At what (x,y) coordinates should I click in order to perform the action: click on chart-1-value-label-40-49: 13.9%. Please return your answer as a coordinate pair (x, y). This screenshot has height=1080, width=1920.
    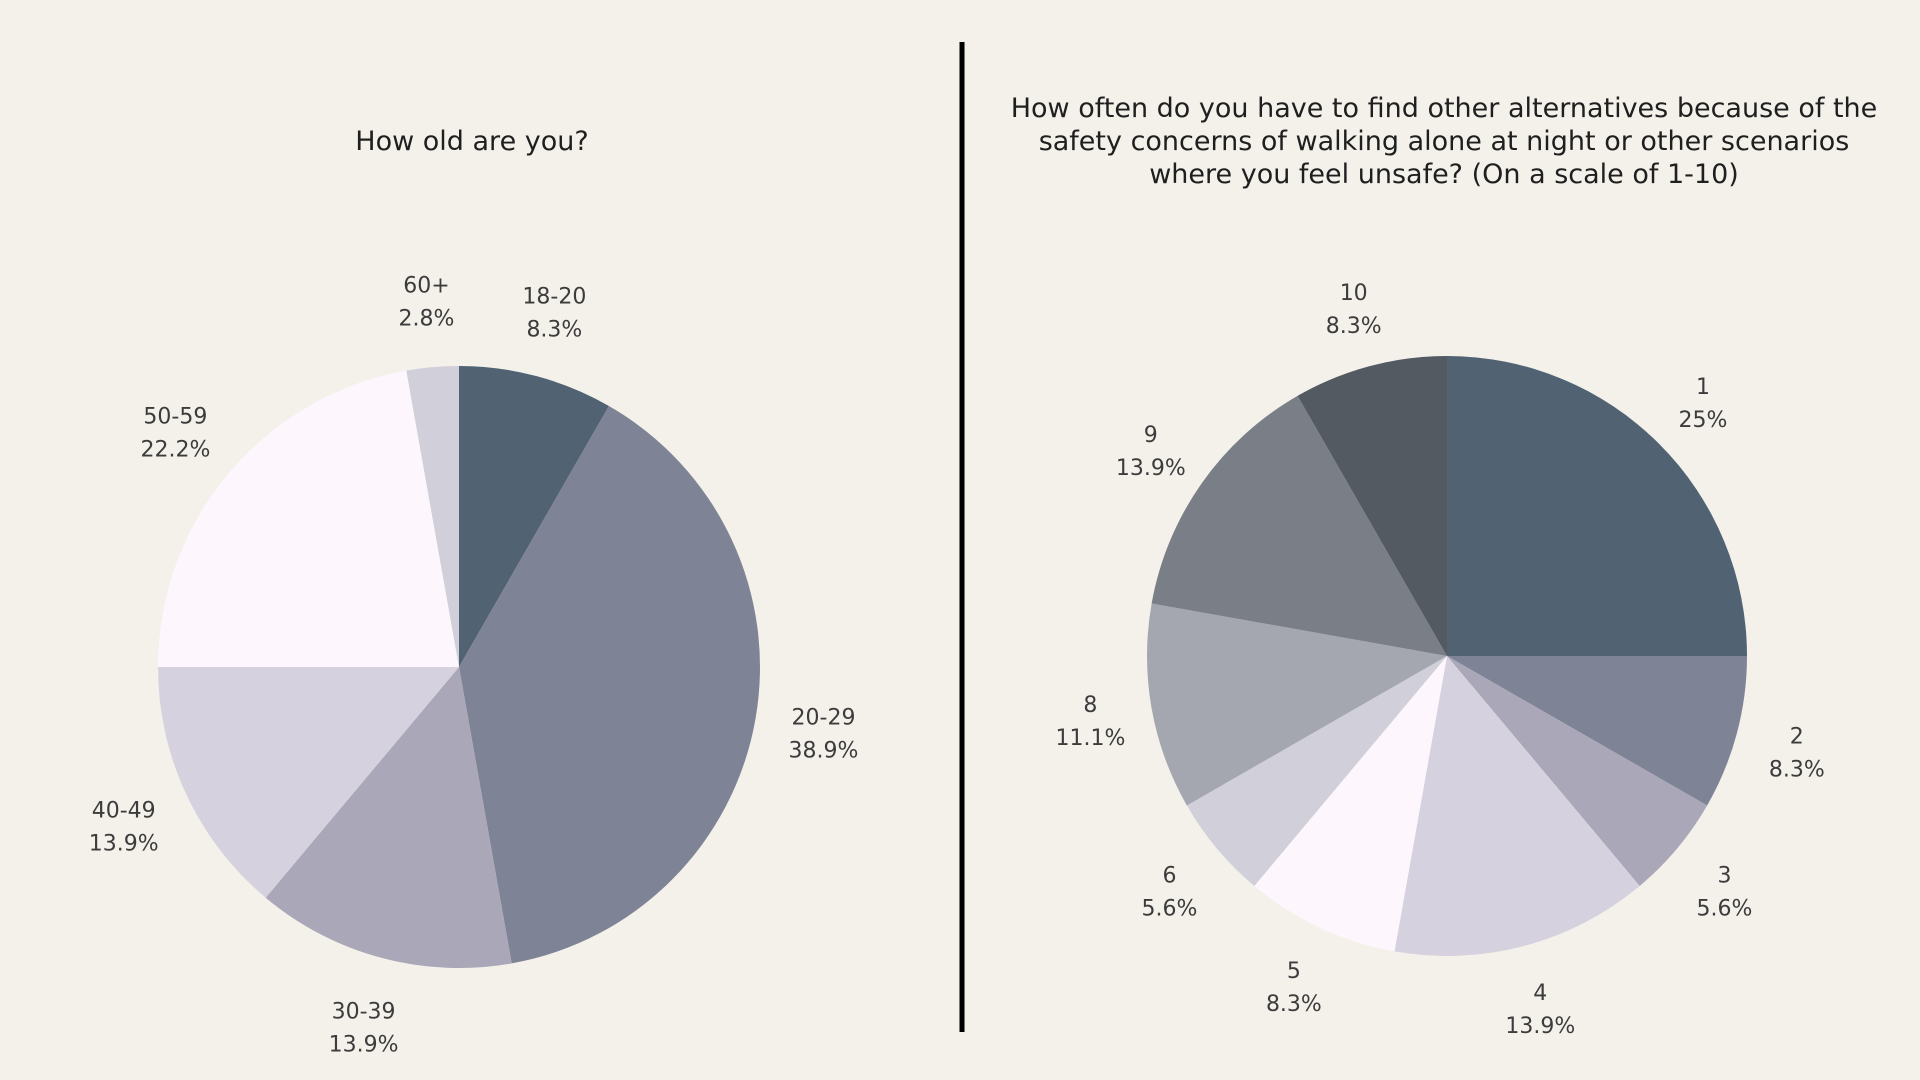
    Looking at the image, I should click on (124, 844).